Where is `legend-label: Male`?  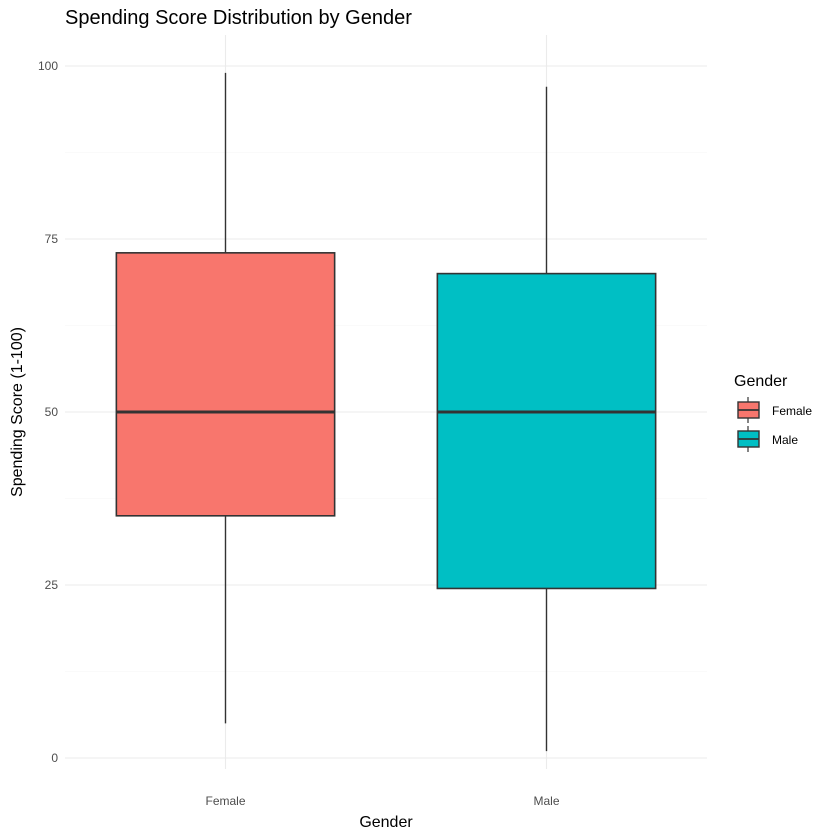
legend-label: Male is located at coordinates (785, 440).